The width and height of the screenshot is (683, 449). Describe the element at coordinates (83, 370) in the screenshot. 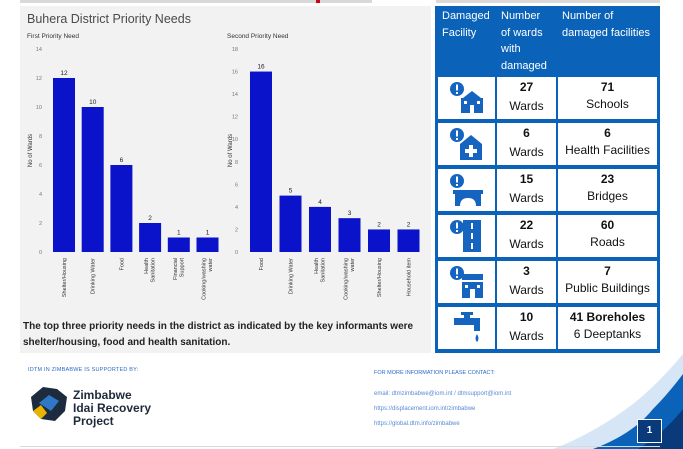

I see `supported-by-label: IDTM IN ZIMBABWE IS SUPPORTED BY:` at that location.